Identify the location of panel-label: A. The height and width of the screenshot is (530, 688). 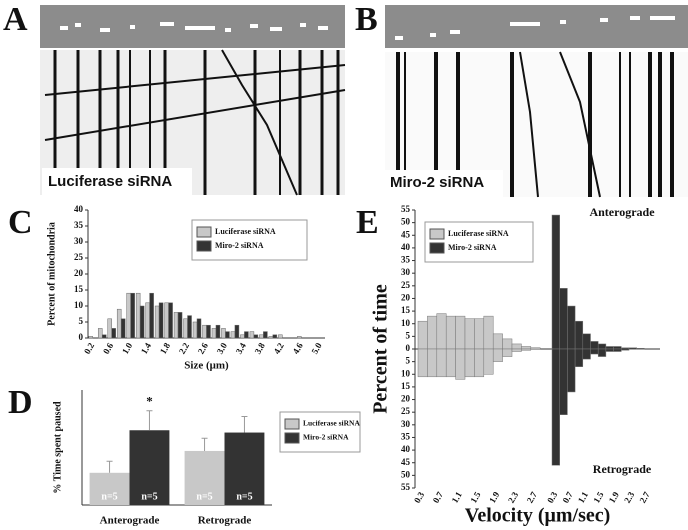
(15, 19).